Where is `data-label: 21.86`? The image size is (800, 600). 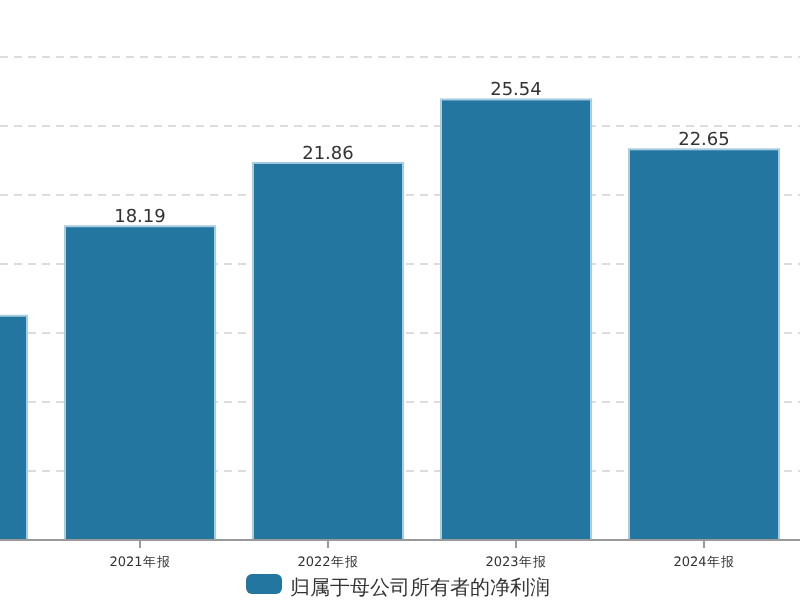 data-label: 21.86 is located at coordinates (328, 154).